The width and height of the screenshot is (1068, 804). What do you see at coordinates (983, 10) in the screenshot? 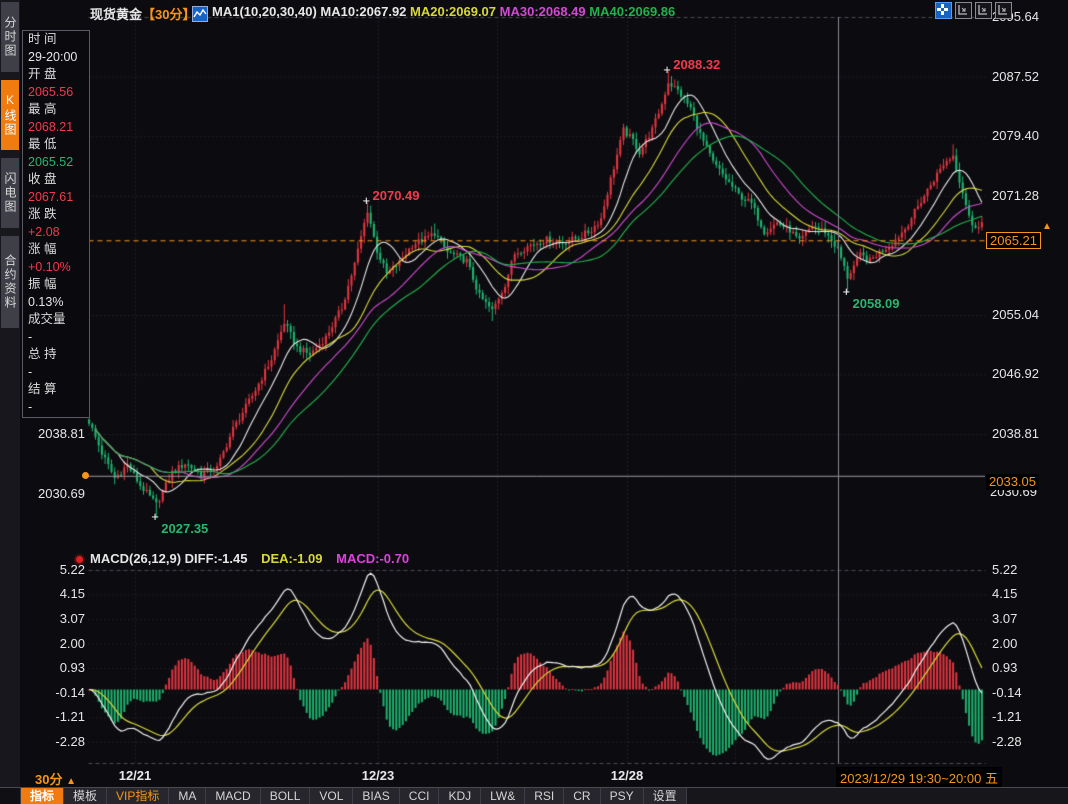
I see `axis-zoom-out-icon` at bounding box center [983, 10].